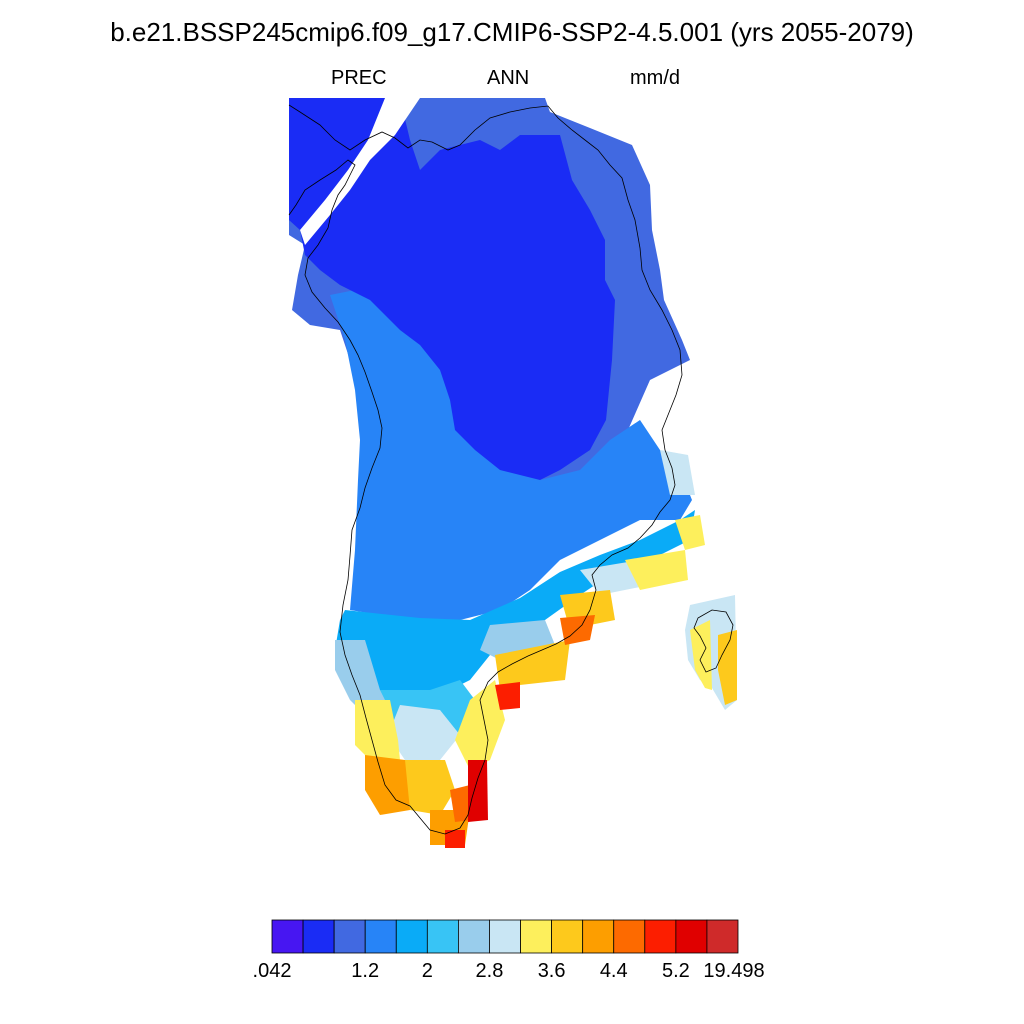 The image size is (1024, 1024). Describe the element at coordinates (360, 171) in the screenshot. I see `missing-data-strip` at that location.